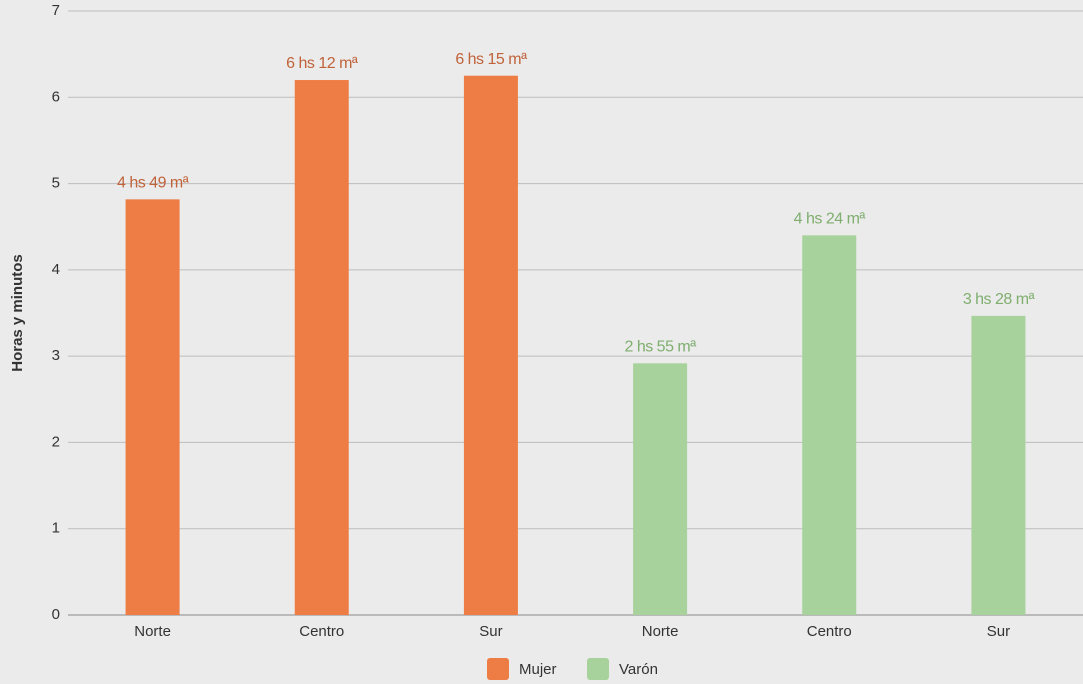 The height and width of the screenshot is (684, 1083). What do you see at coordinates (17, 313) in the screenshot?
I see `y-axis-label: Horas y minutos` at bounding box center [17, 313].